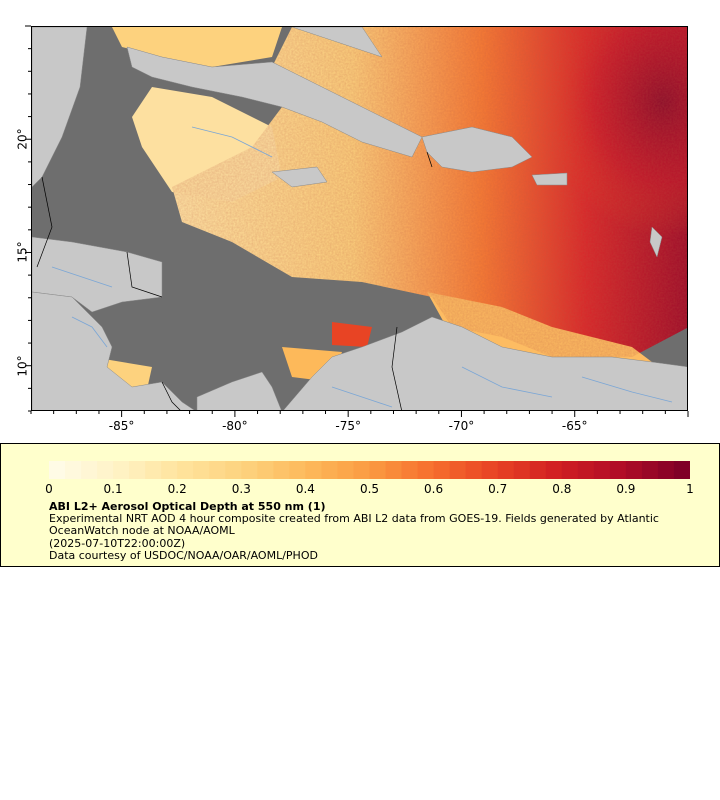  Describe the element at coordinates (477, 149) in the screenshot. I see `land-hispaniola` at that location.